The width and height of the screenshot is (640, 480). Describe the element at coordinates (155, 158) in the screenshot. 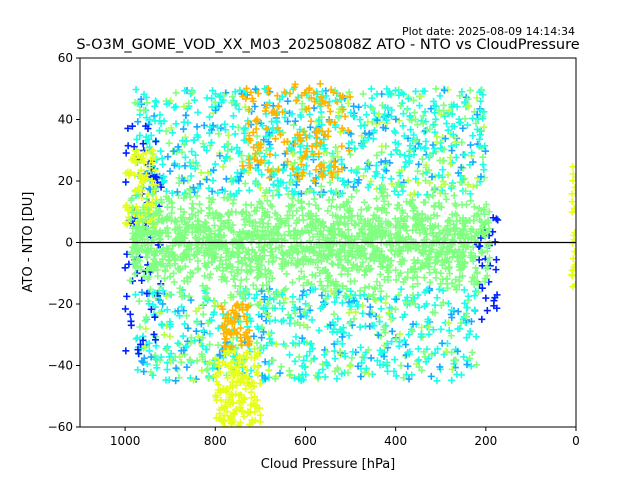

I see `data-point-yellow-left` at that location.